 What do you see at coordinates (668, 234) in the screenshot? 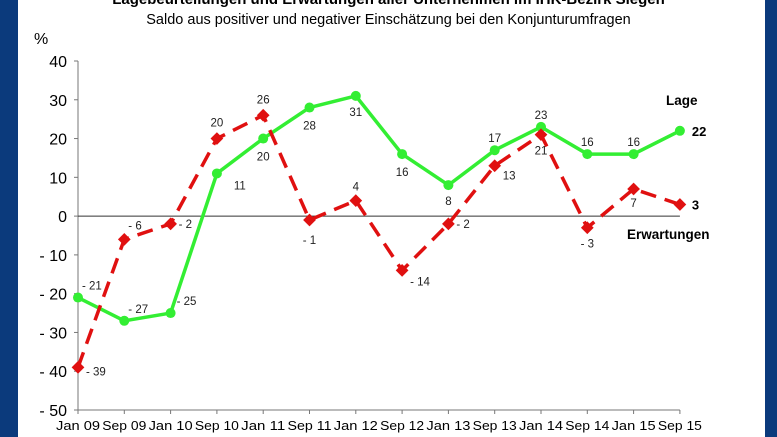
I see `legend-label-erwartungen: Erwartungen` at bounding box center [668, 234].